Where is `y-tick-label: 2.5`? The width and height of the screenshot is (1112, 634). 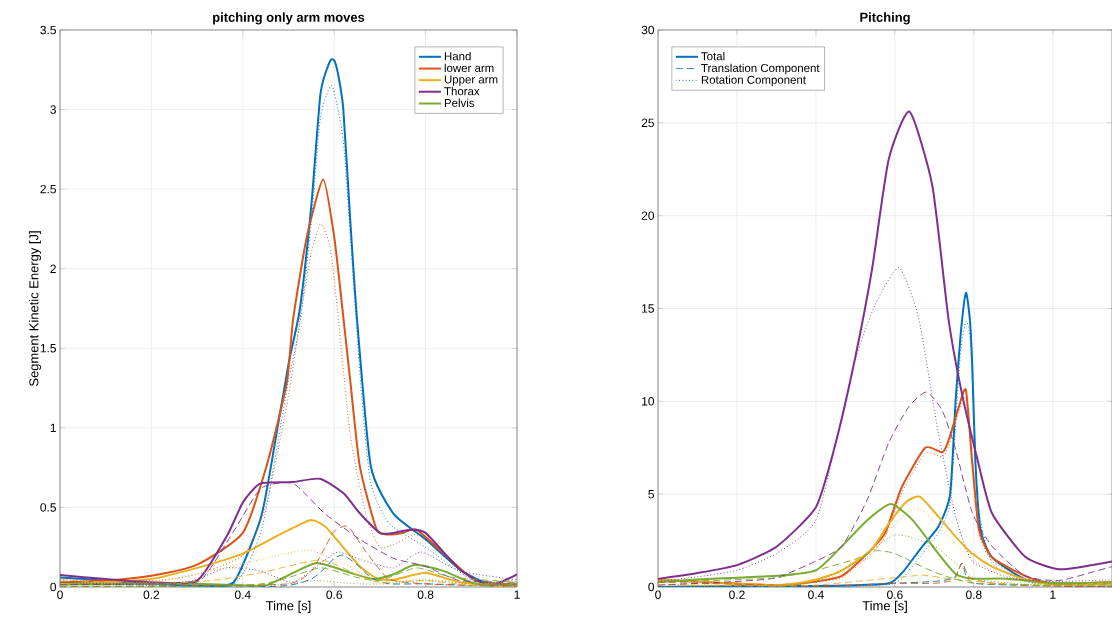
y-tick-label: 2.5 is located at coordinates (48, 189).